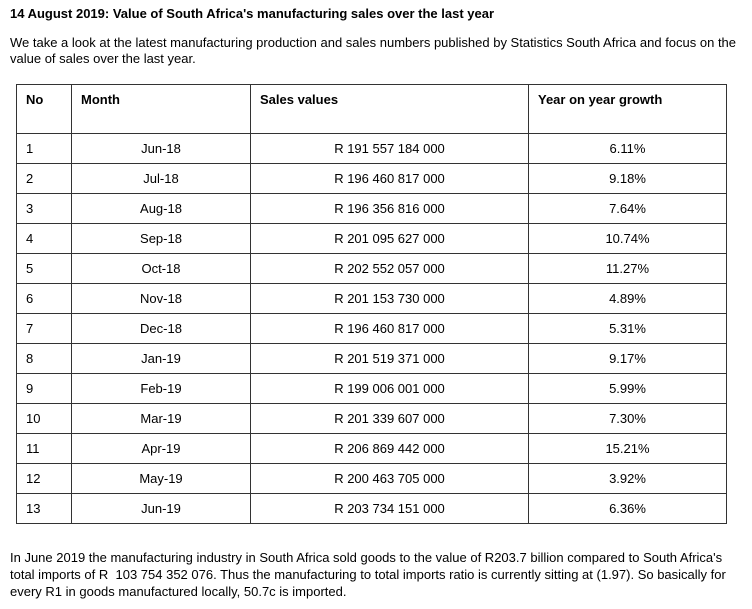  What do you see at coordinates (389, 478) in the screenshot?
I see `cell-sales: R 200 463 705 000` at bounding box center [389, 478].